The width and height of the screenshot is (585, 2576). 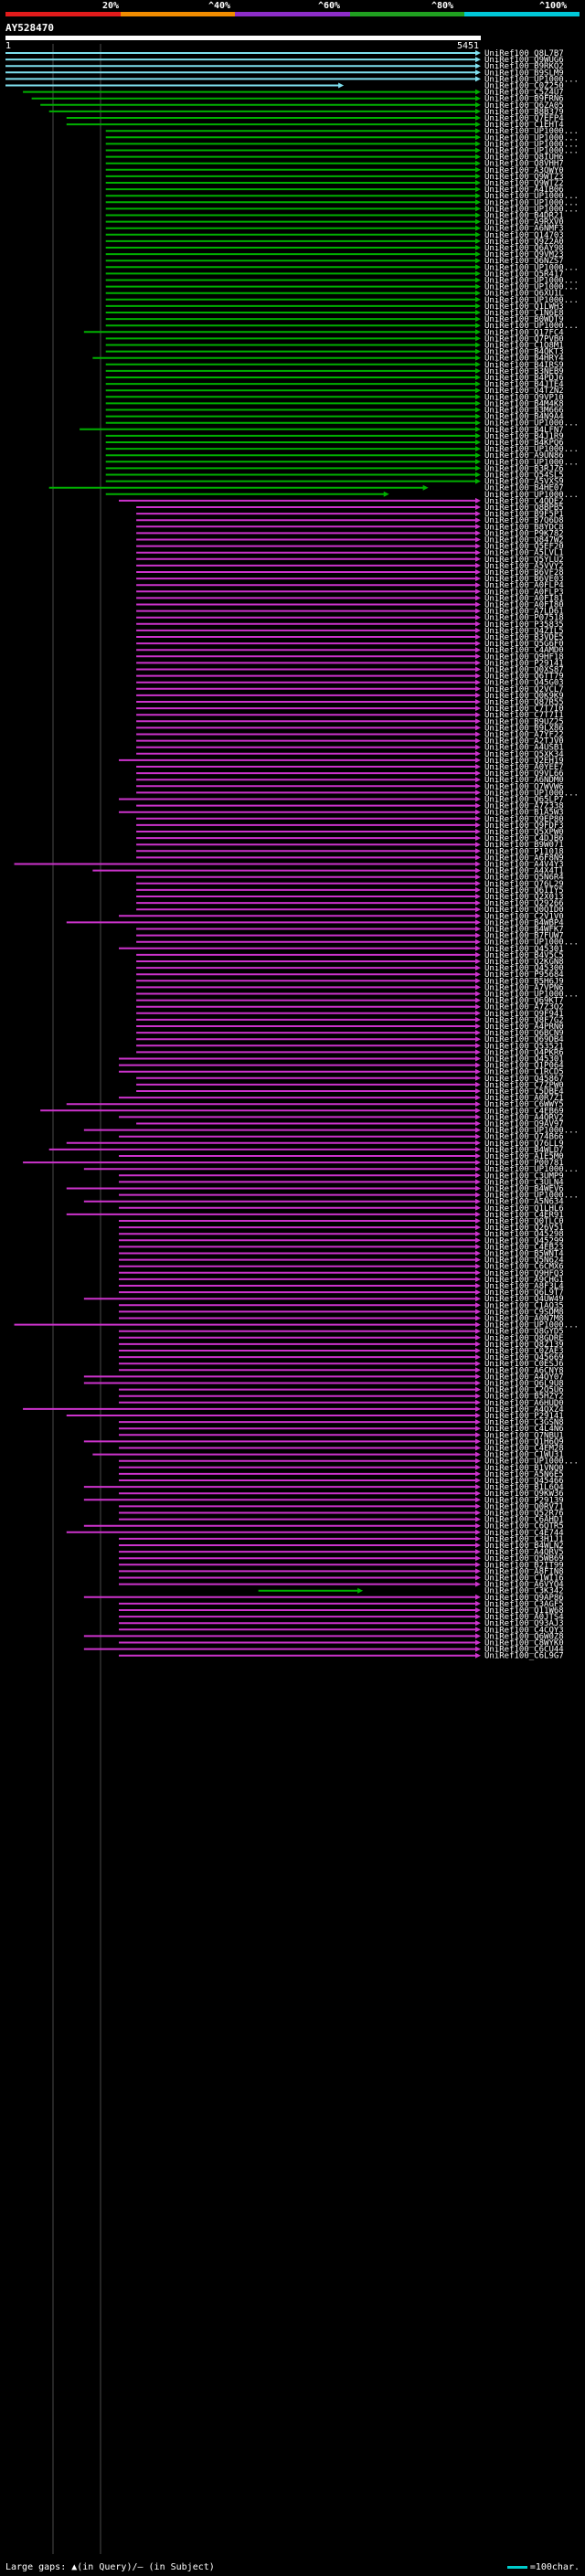 What do you see at coordinates (524, 689) in the screenshot?
I see `hit-label: UniRef100_Q2VCL7` at bounding box center [524, 689].